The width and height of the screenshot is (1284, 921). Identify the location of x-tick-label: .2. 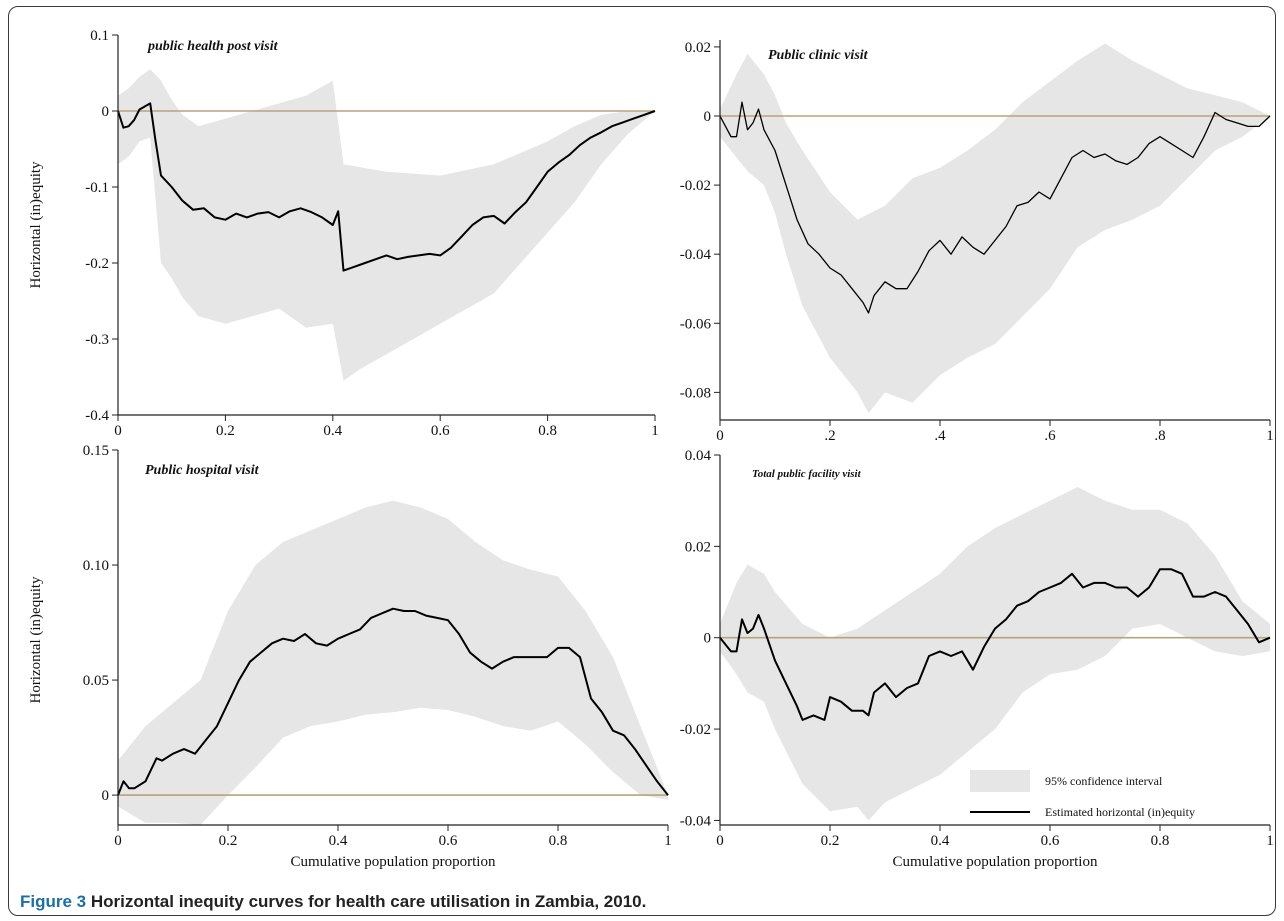
(829, 436).